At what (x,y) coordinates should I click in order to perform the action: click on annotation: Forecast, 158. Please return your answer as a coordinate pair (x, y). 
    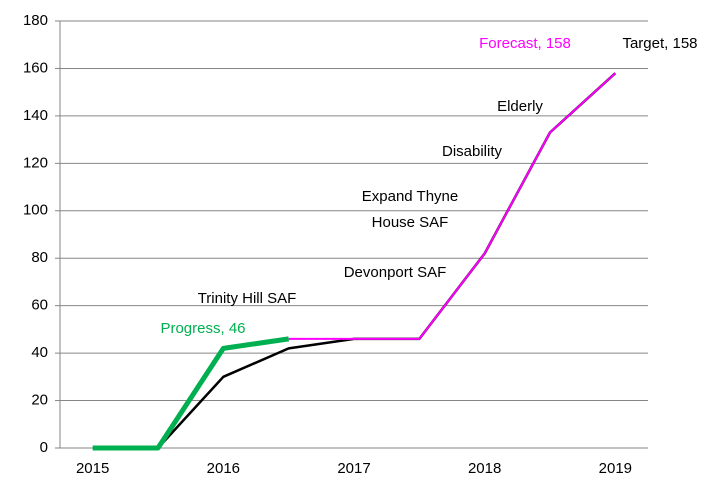
    Looking at the image, I should click on (525, 43).